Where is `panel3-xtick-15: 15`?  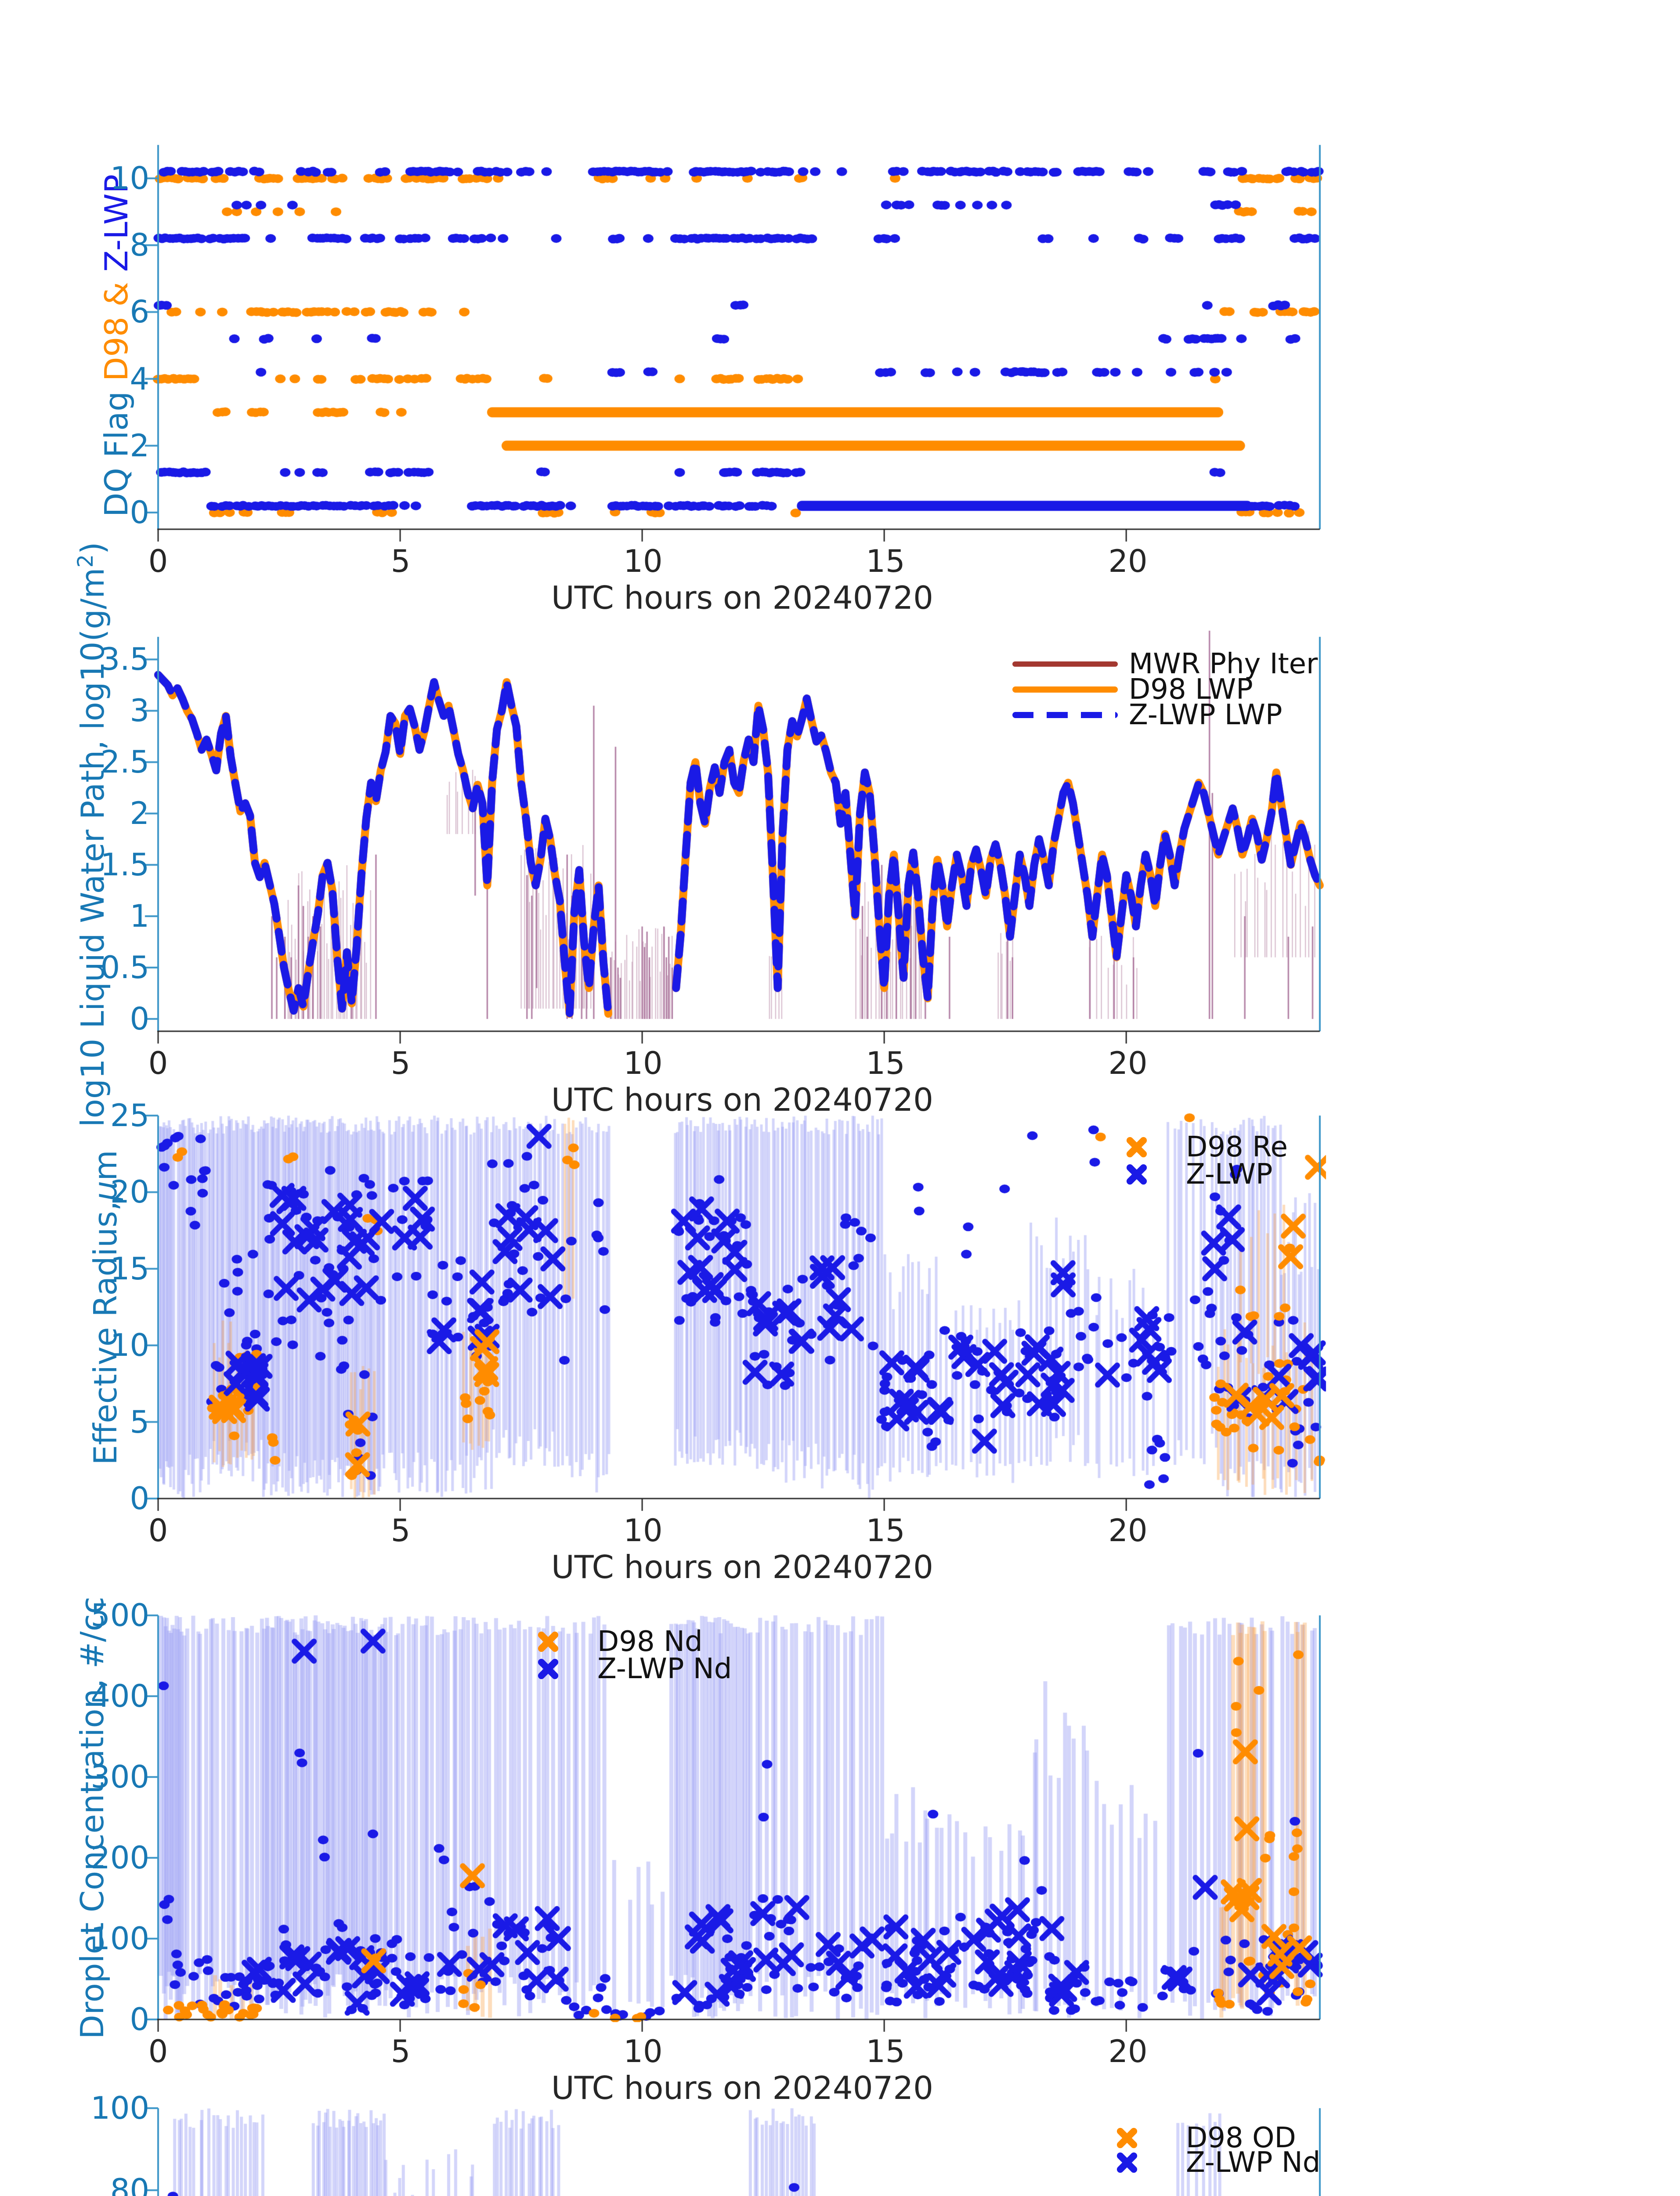
panel3-xtick-15: 15 is located at coordinates (885, 1531).